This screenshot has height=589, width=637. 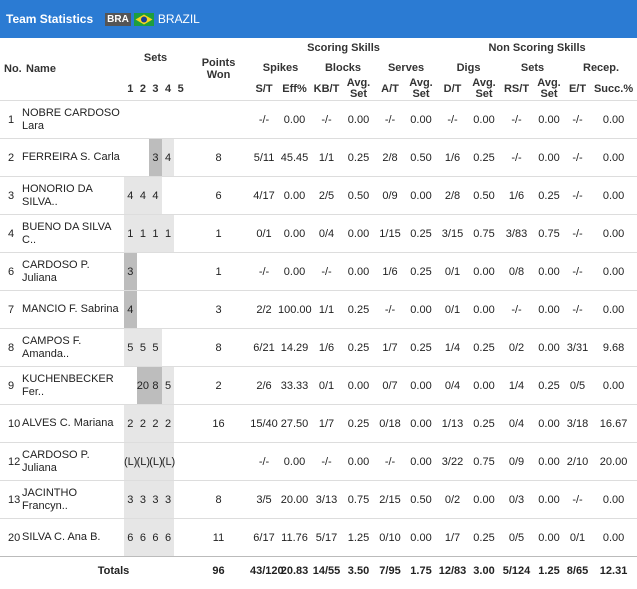 I want to click on stat: 1/7, so click(x=390, y=347).